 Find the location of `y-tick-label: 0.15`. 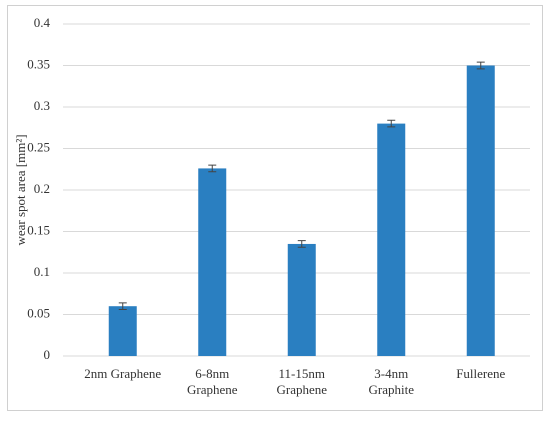

y-tick-label: 0.15 is located at coordinates (38, 229).